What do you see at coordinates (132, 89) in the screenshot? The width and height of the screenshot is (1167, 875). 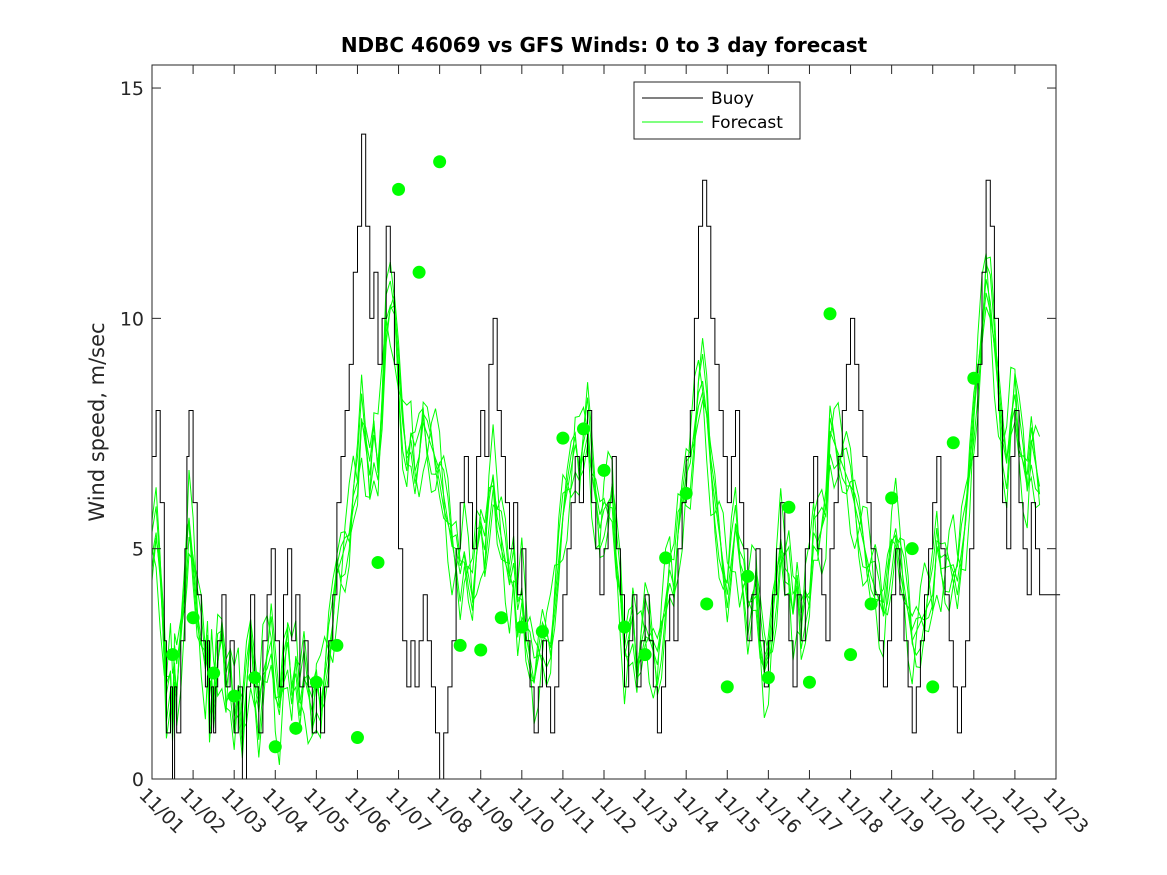 I see `y-tick-label: 15` at bounding box center [132, 89].